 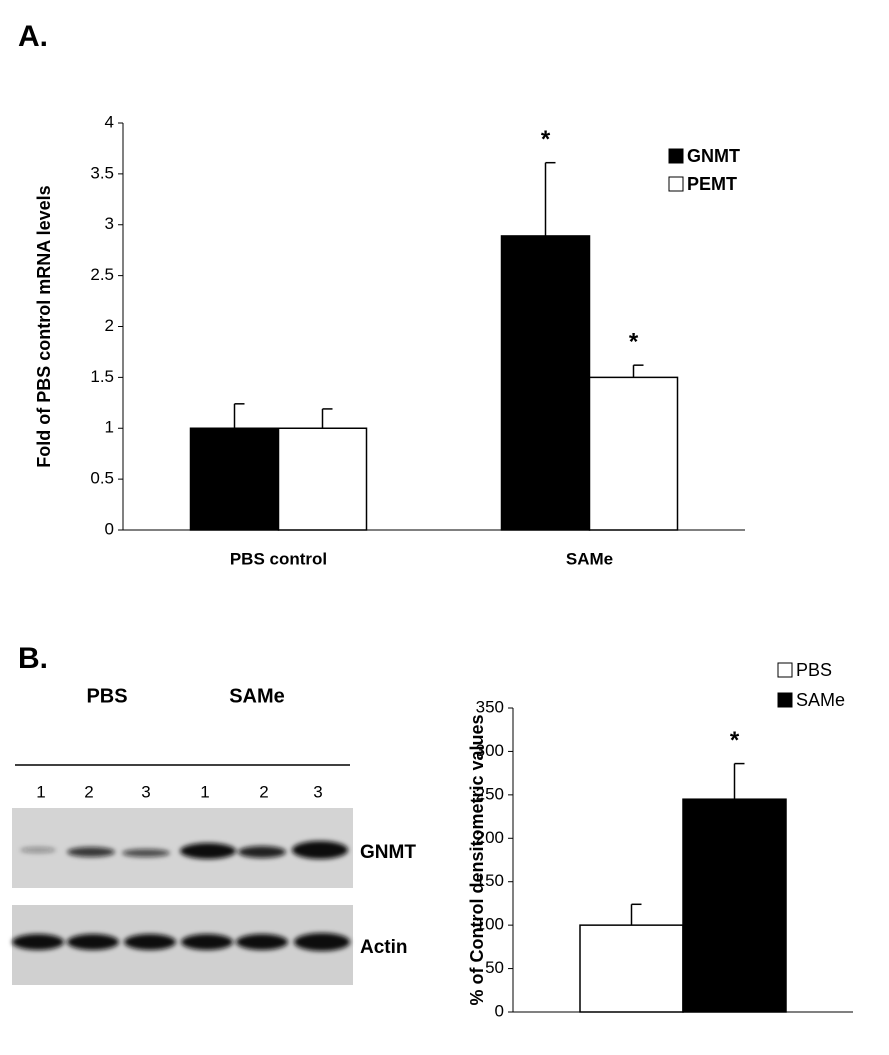 I want to click on western-blot: PBS SAMe 1 2 3 1 2 3 GNMT Actin, so click(x=214, y=835).